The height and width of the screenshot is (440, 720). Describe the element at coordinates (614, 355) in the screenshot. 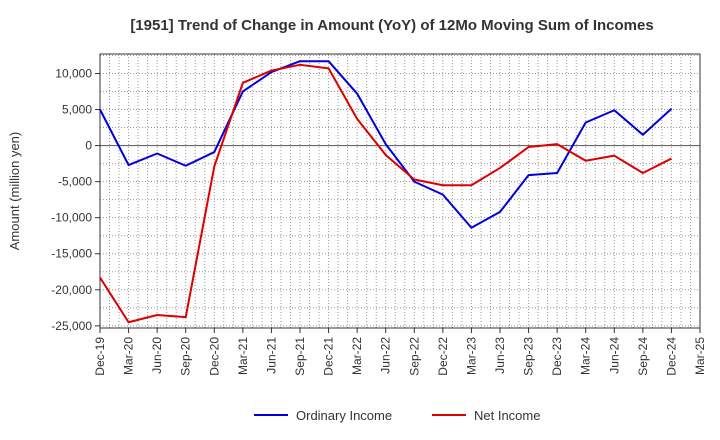

I see `x-tick-label: Jun-24` at that location.